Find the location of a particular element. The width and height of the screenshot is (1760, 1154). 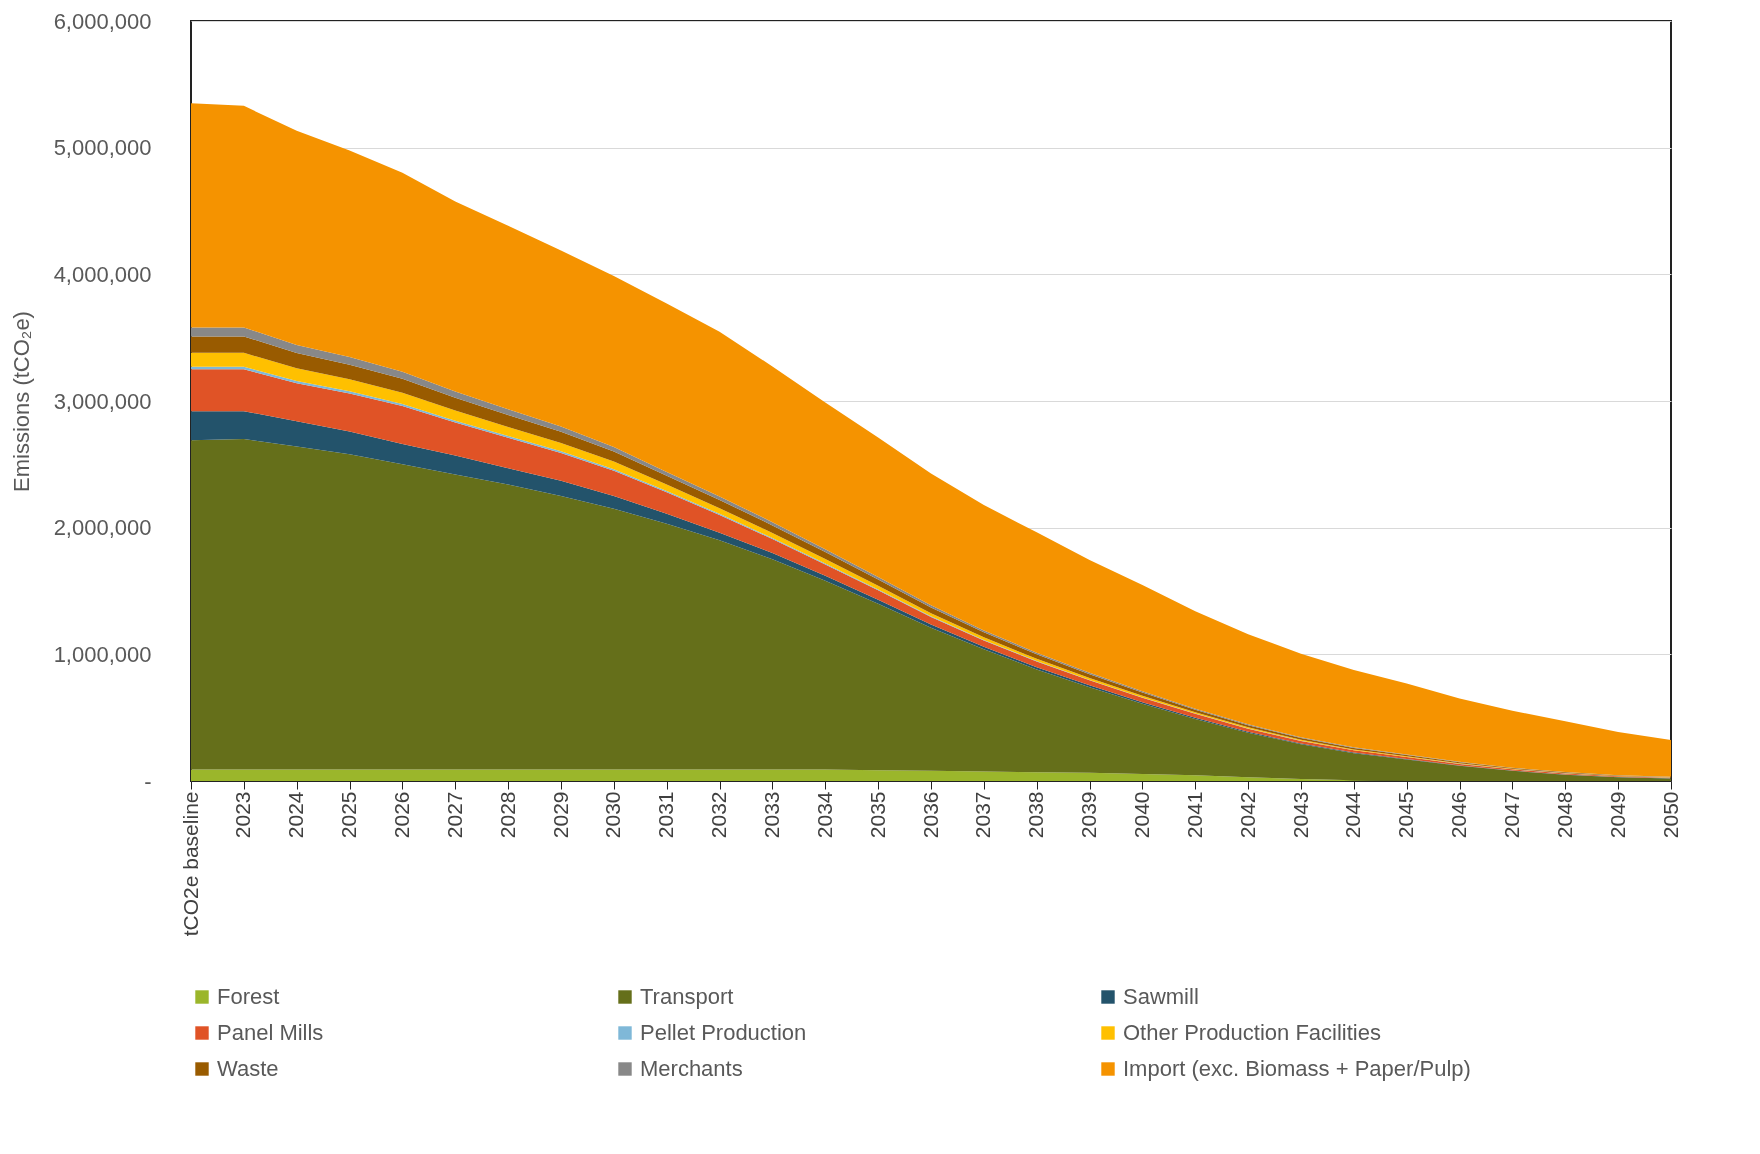

y-tick-label: 6,000,000 is located at coordinates (102, 21).